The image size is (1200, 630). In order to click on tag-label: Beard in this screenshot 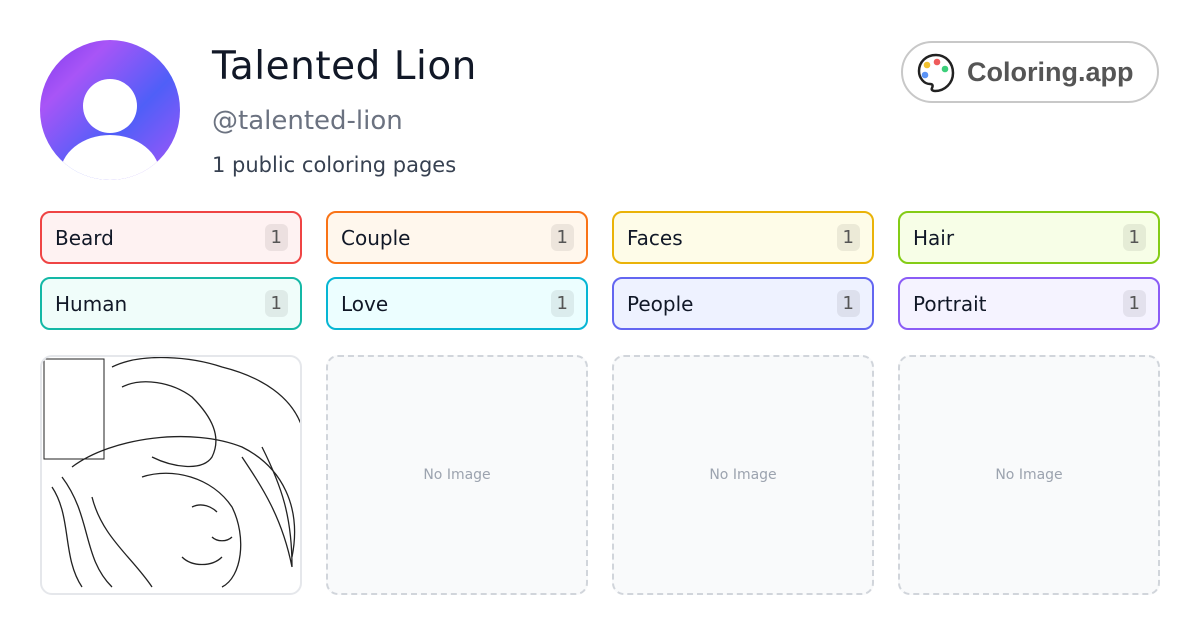, I will do `click(84, 237)`.